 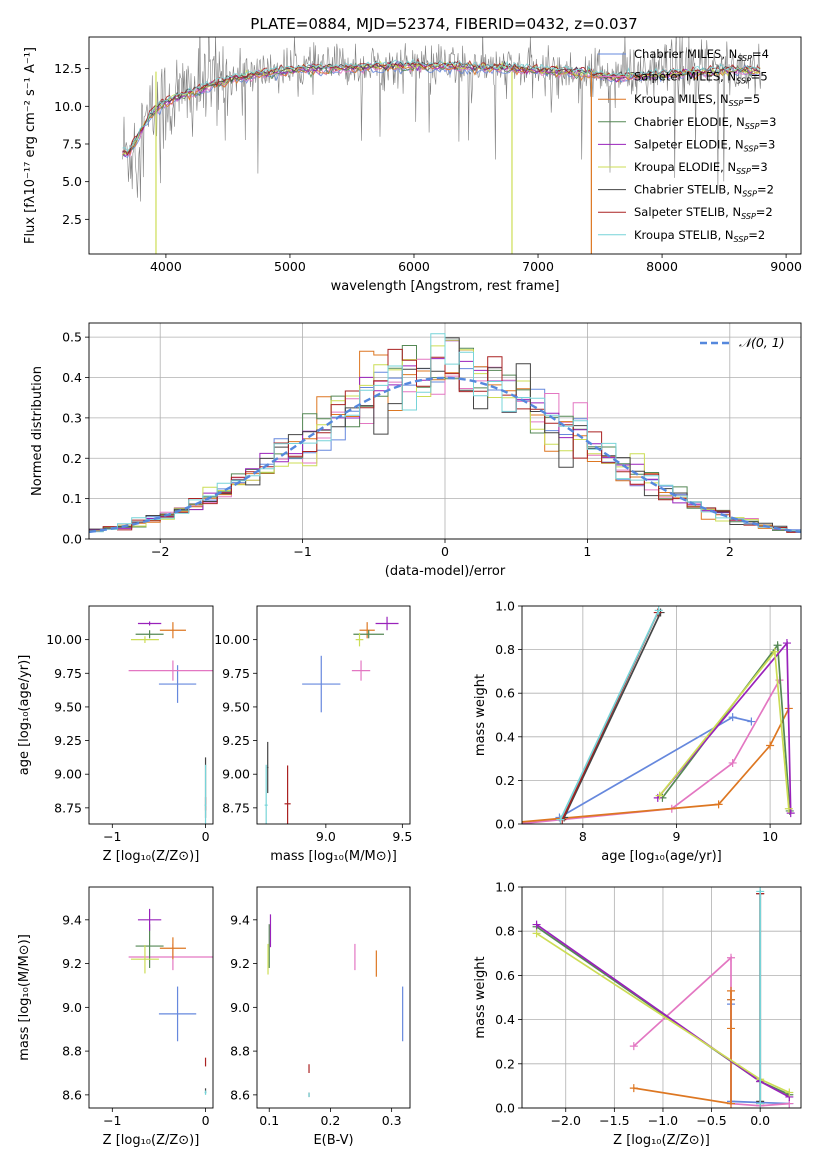 I want to click on x-tick-label: 9000, so click(x=786, y=266).